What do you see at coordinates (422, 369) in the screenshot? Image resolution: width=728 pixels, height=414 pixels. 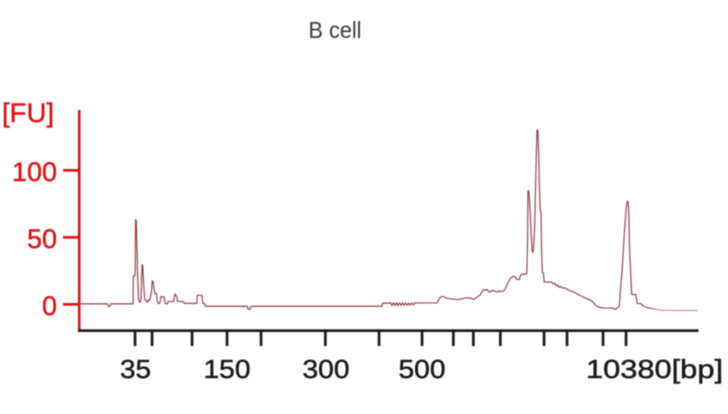 I see `svg-text: 500` at bounding box center [422, 369].